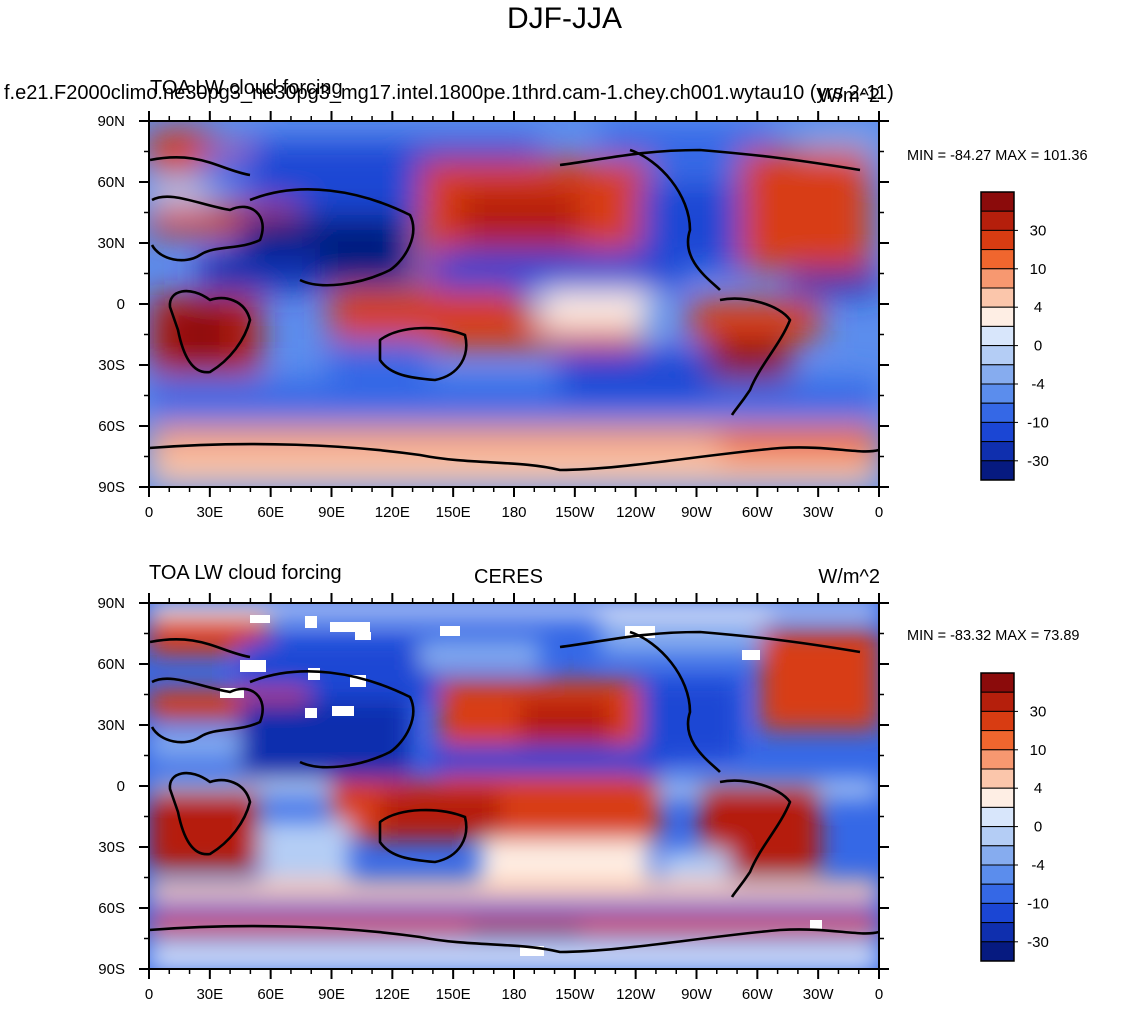 This screenshot has height=1010, width=1129. Describe the element at coordinates (849, 96) in the screenshot. I see `panel1-right-string: W/m^2` at that location.